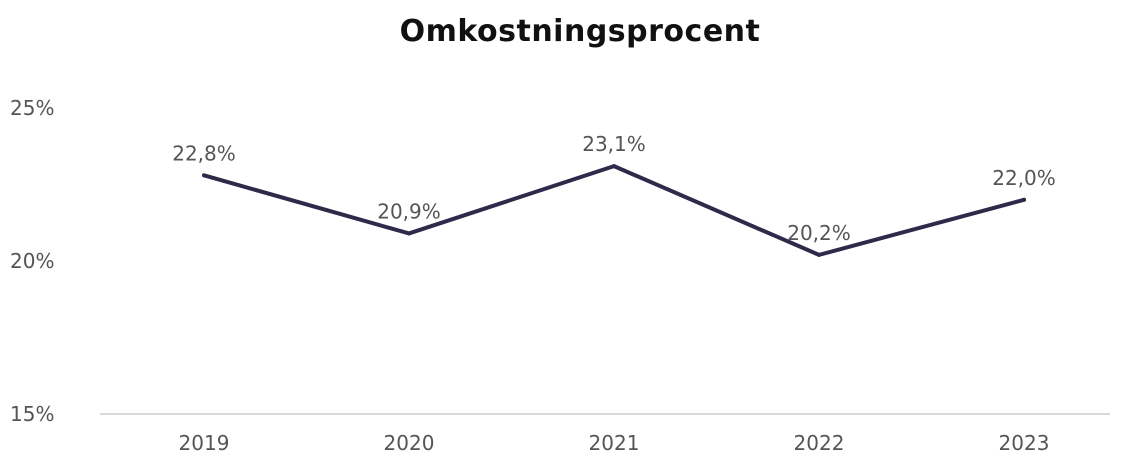 This screenshot has height=460, width=1122. What do you see at coordinates (204, 153) in the screenshot?
I see `data-label: 22,8%` at bounding box center [204, 153].